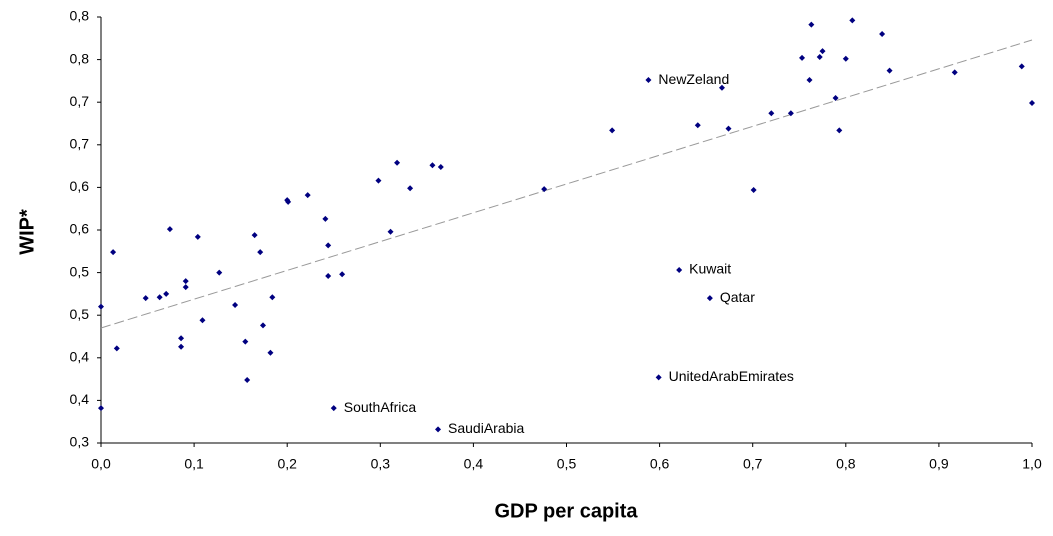 This screenshot has width=1053, height=536. What do you see at coordinates (731, 376) in the screenshot?
I see `point-label: UnitedArabEmirates` at bounding box center [731, 376].